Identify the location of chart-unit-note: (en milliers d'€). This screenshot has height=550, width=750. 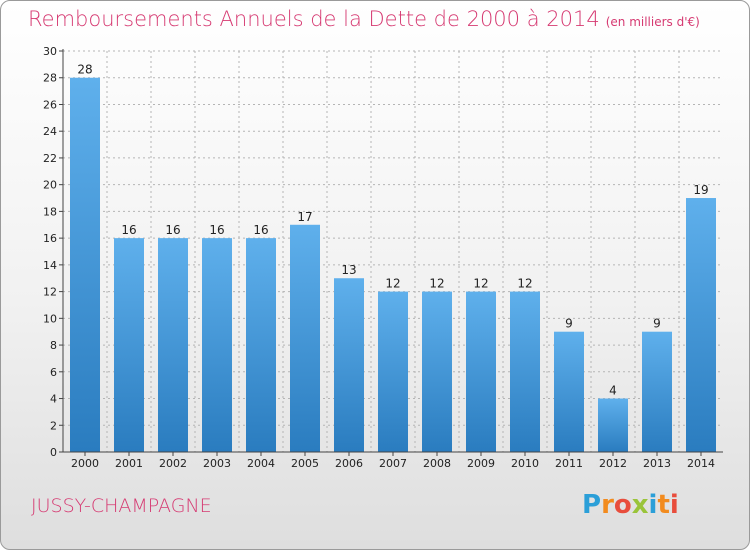
(652, 22).